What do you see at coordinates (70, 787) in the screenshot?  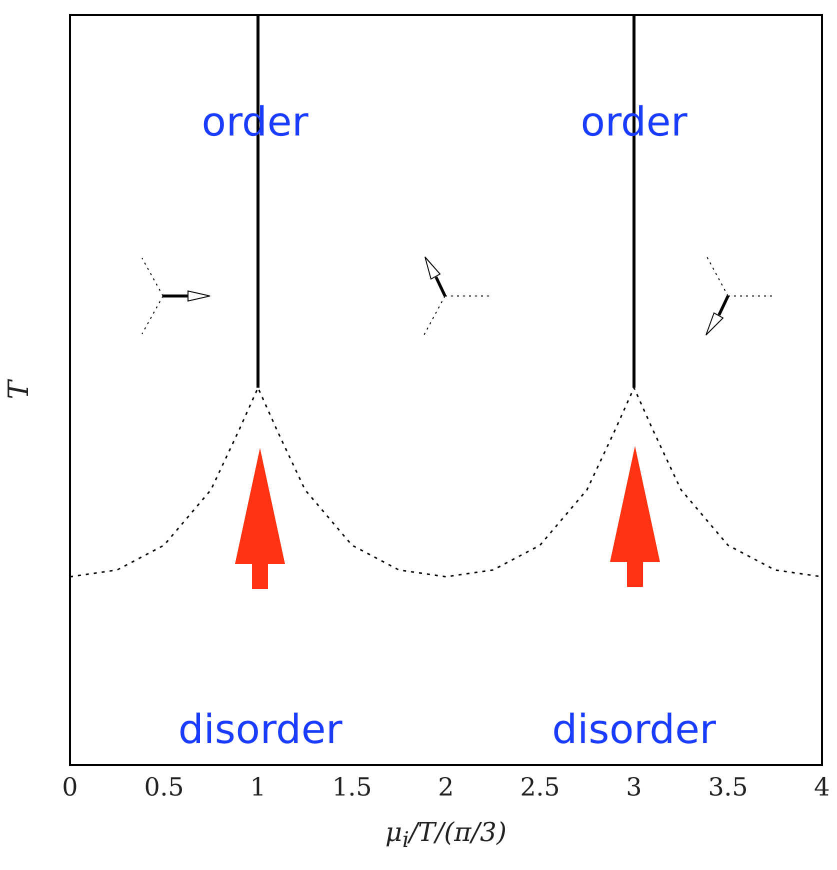 I see `x-tick-label: 0` at bounding box center [70, 787].